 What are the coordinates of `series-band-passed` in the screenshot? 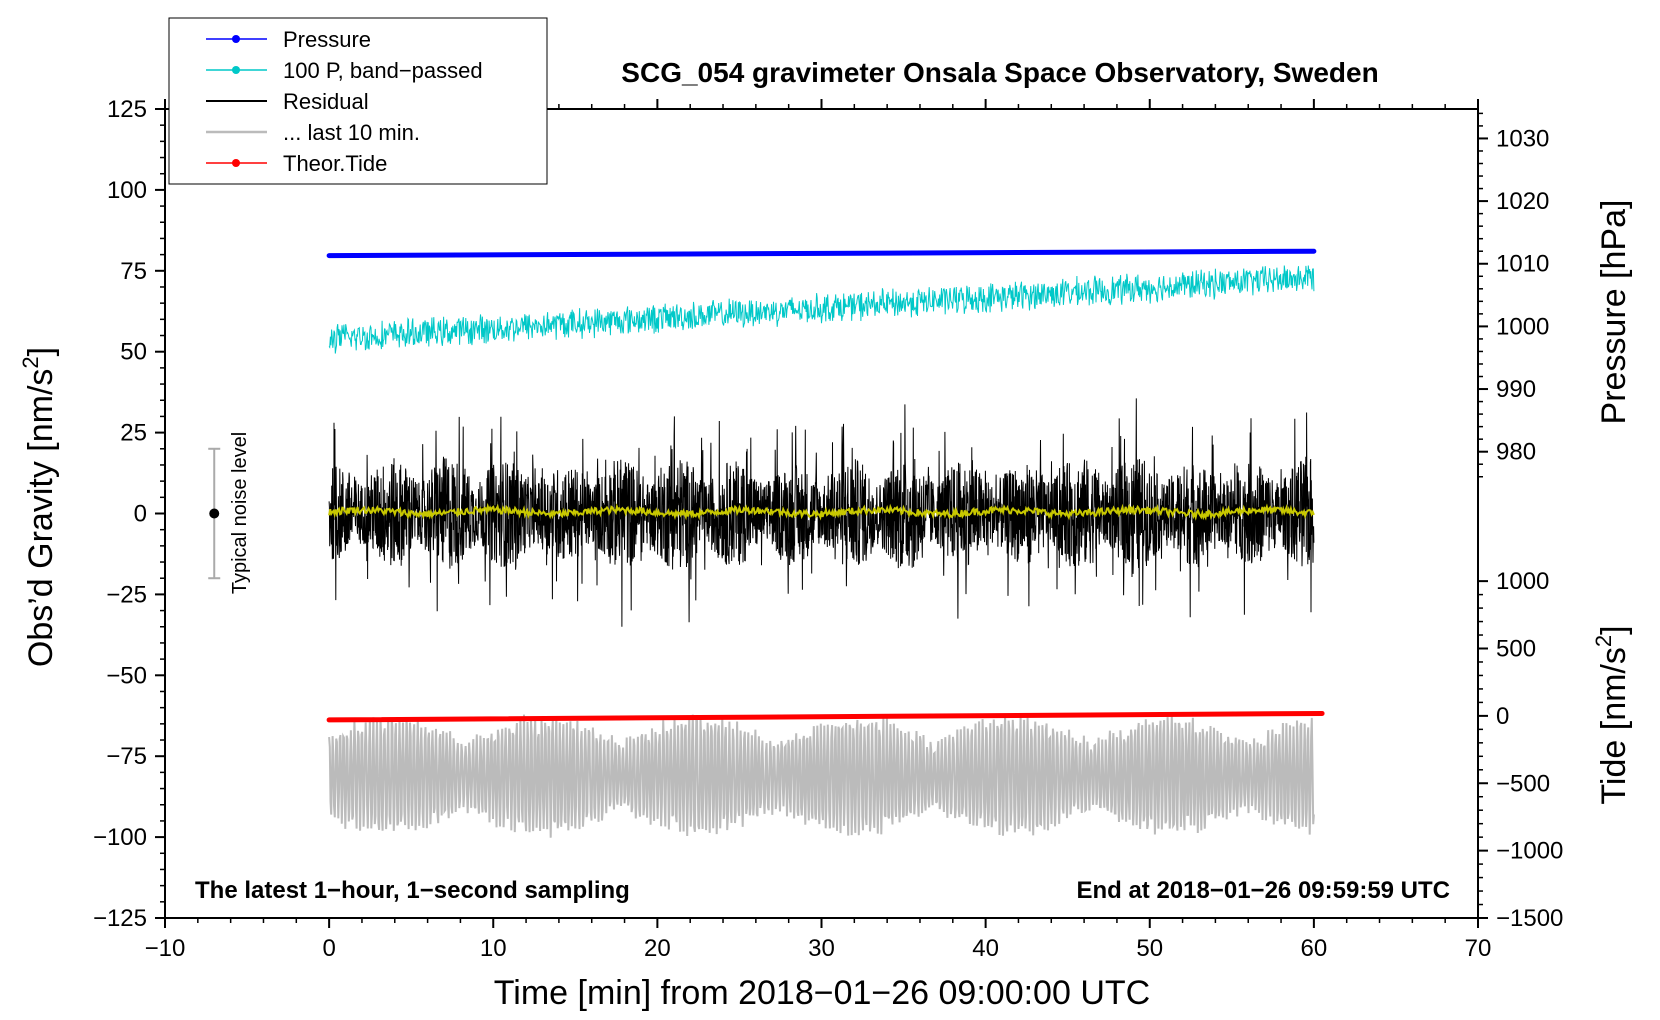 It's located at (821, 309).